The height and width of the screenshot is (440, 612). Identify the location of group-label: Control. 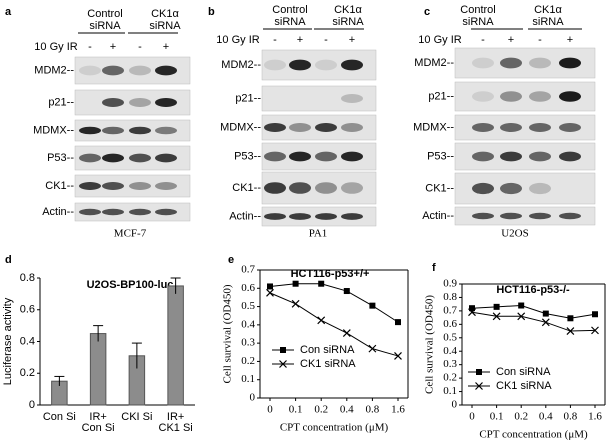
(477, 10).